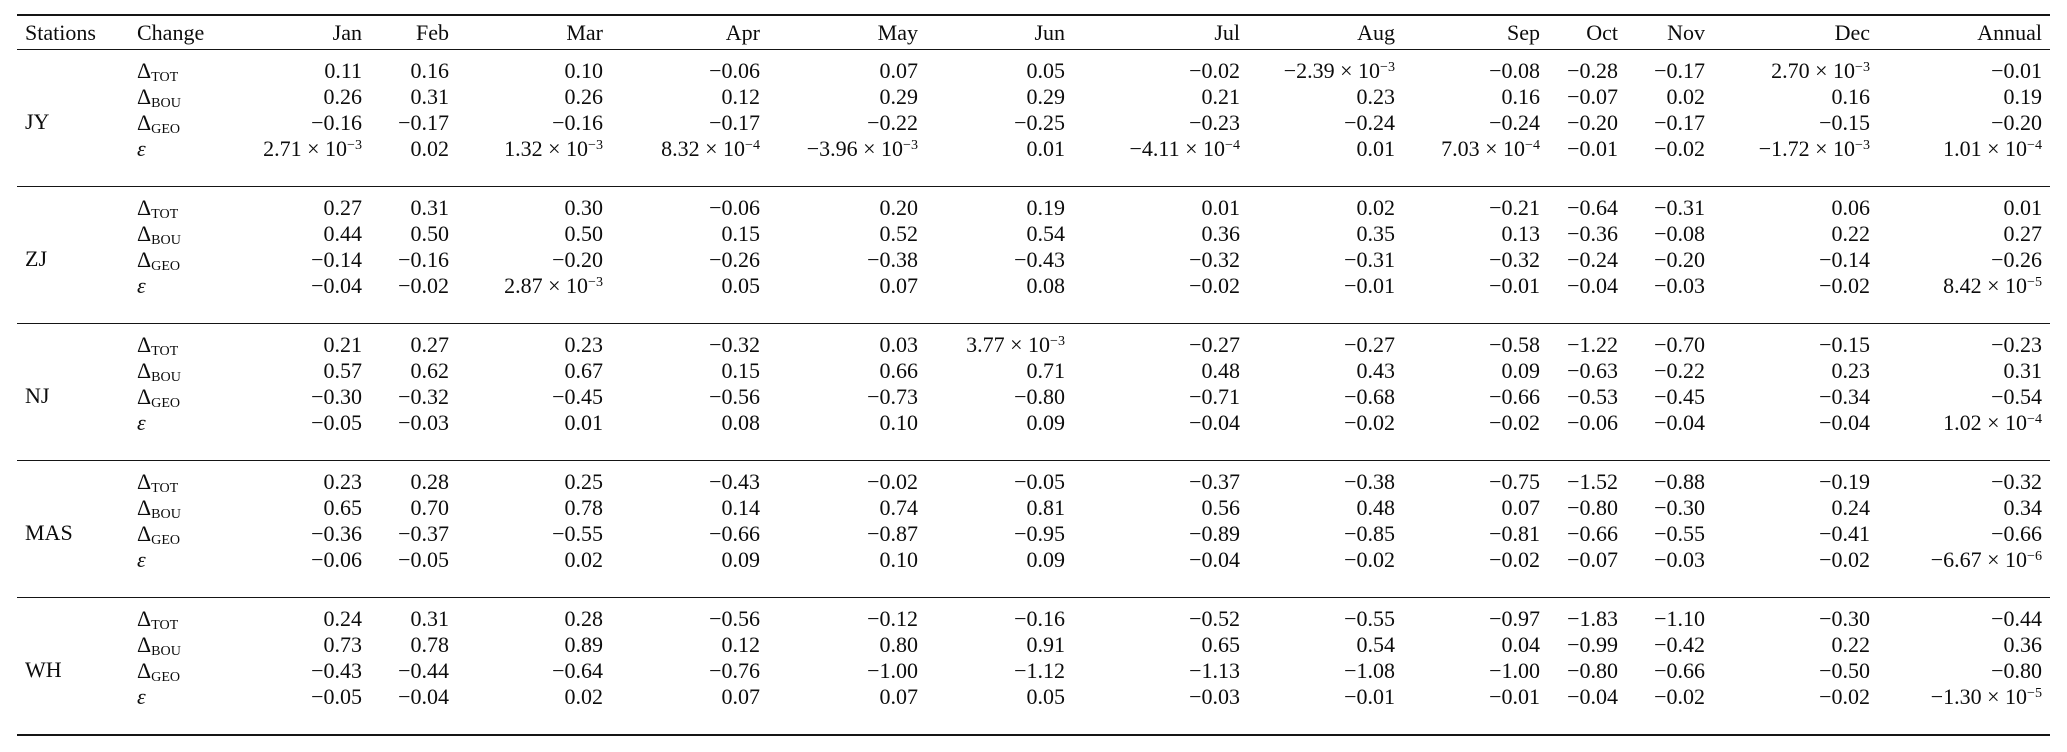 This screenshot has width=2067, height=752. What do you see at coordinates (430, 507) in the screenshot?
I see `value-cell: 0.70` at bounding box center [430, 507].